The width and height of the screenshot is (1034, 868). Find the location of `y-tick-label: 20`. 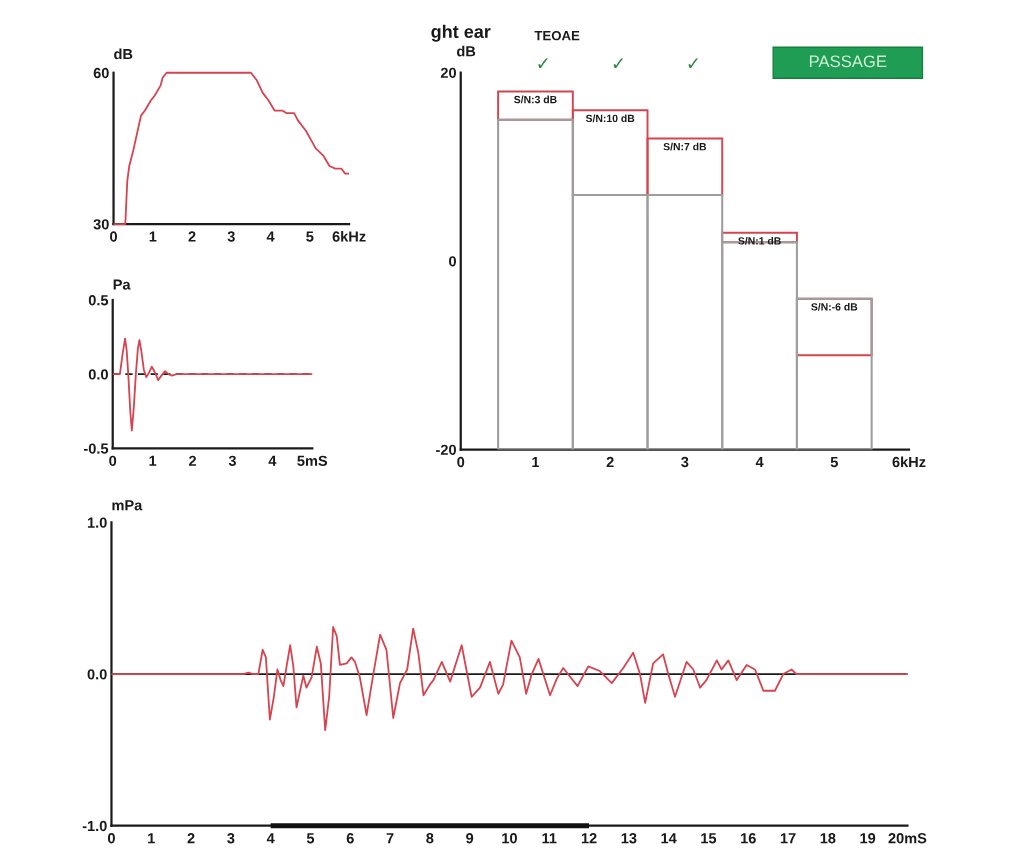

y-tick-label: 20 is located at coordinates (448, 72).